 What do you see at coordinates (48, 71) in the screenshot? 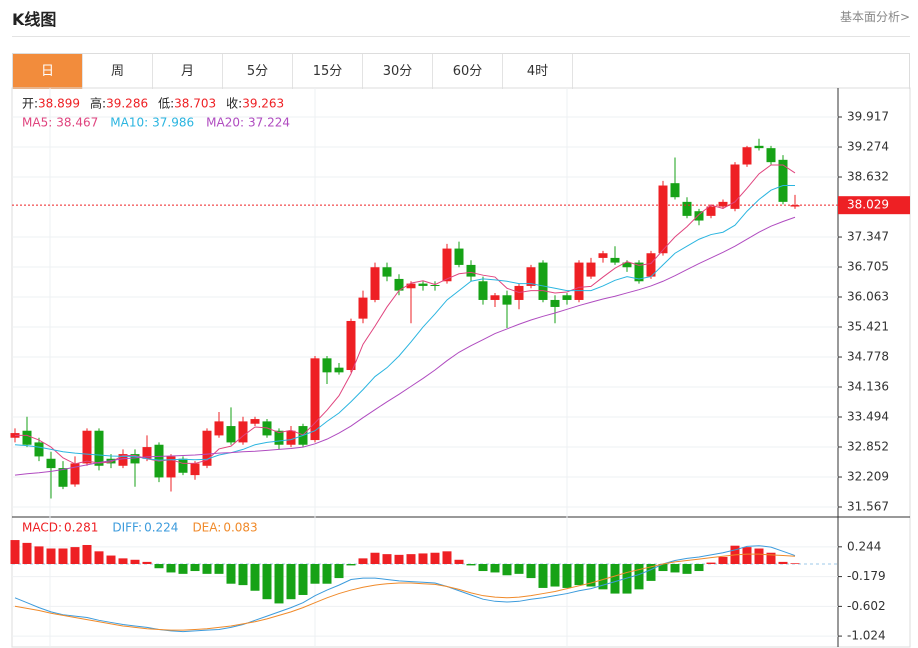
I see `period-tab: 日` at bounding box center [48, 71].